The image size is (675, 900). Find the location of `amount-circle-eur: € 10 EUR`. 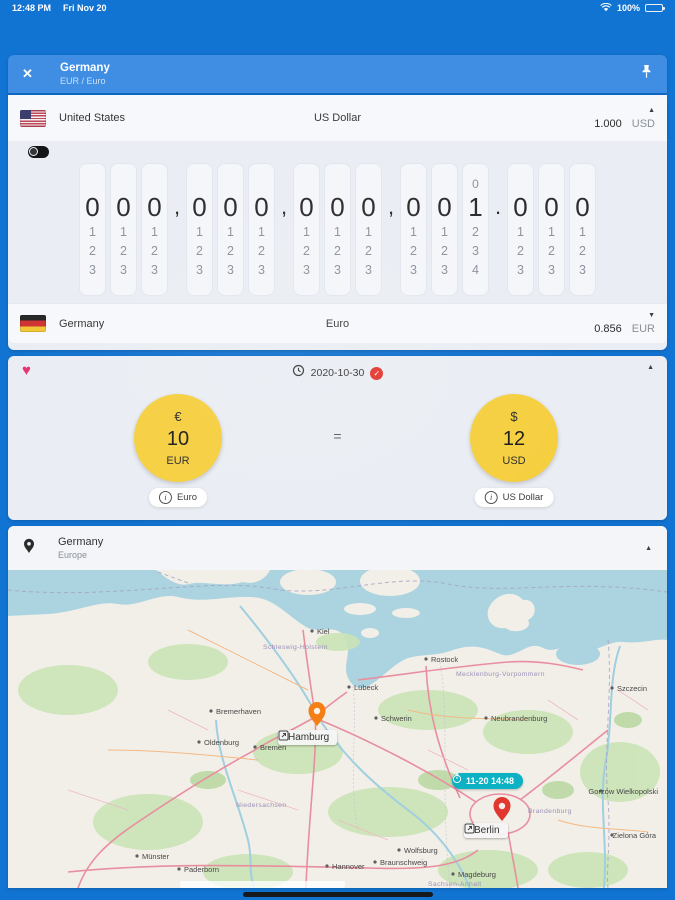

amount-circle-eur: € 10 EUR is located at coordinates (178, 438).